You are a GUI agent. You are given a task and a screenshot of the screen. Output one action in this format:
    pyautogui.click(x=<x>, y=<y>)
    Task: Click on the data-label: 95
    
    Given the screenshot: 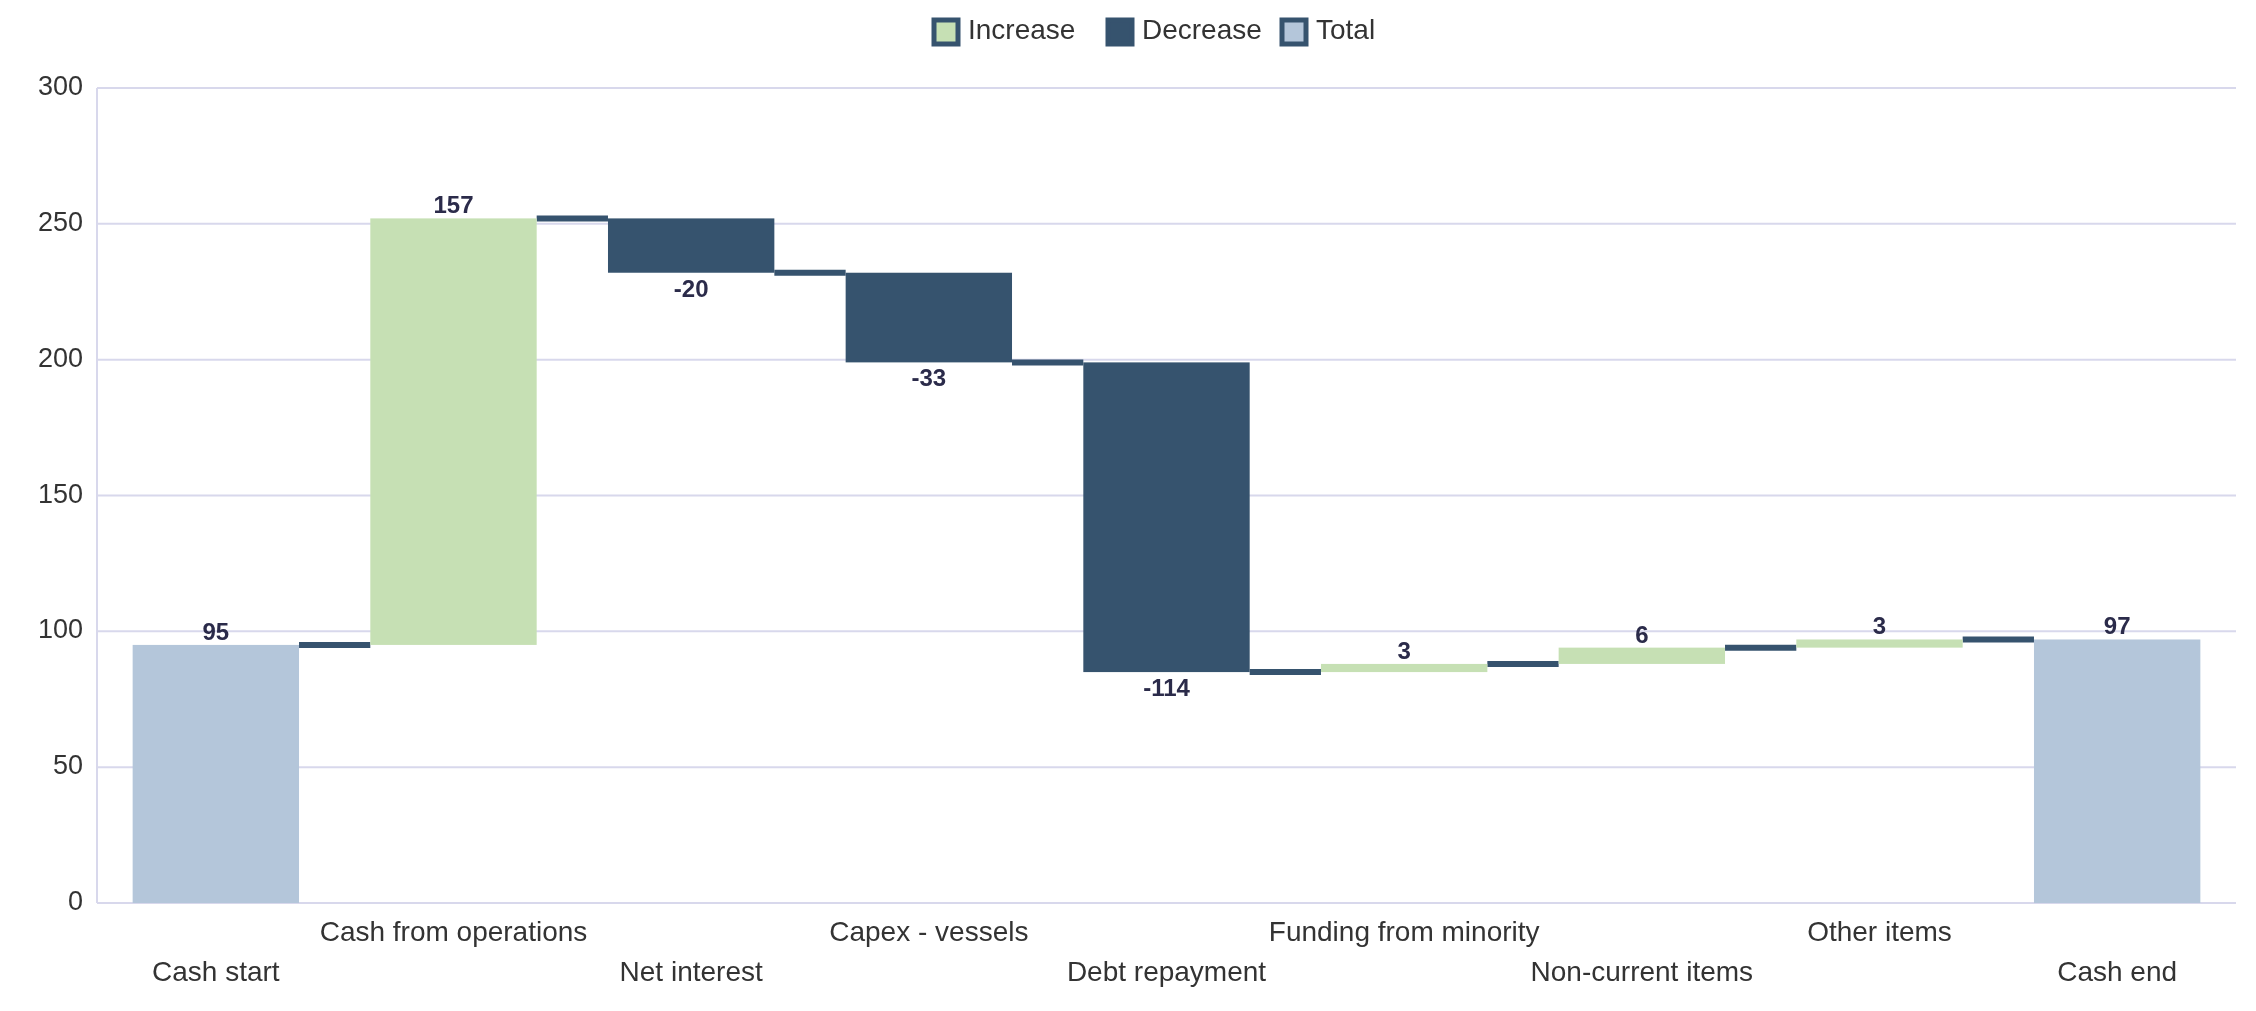 What is the action you would take?
    pyautogui.click(x=216, y=631)
    